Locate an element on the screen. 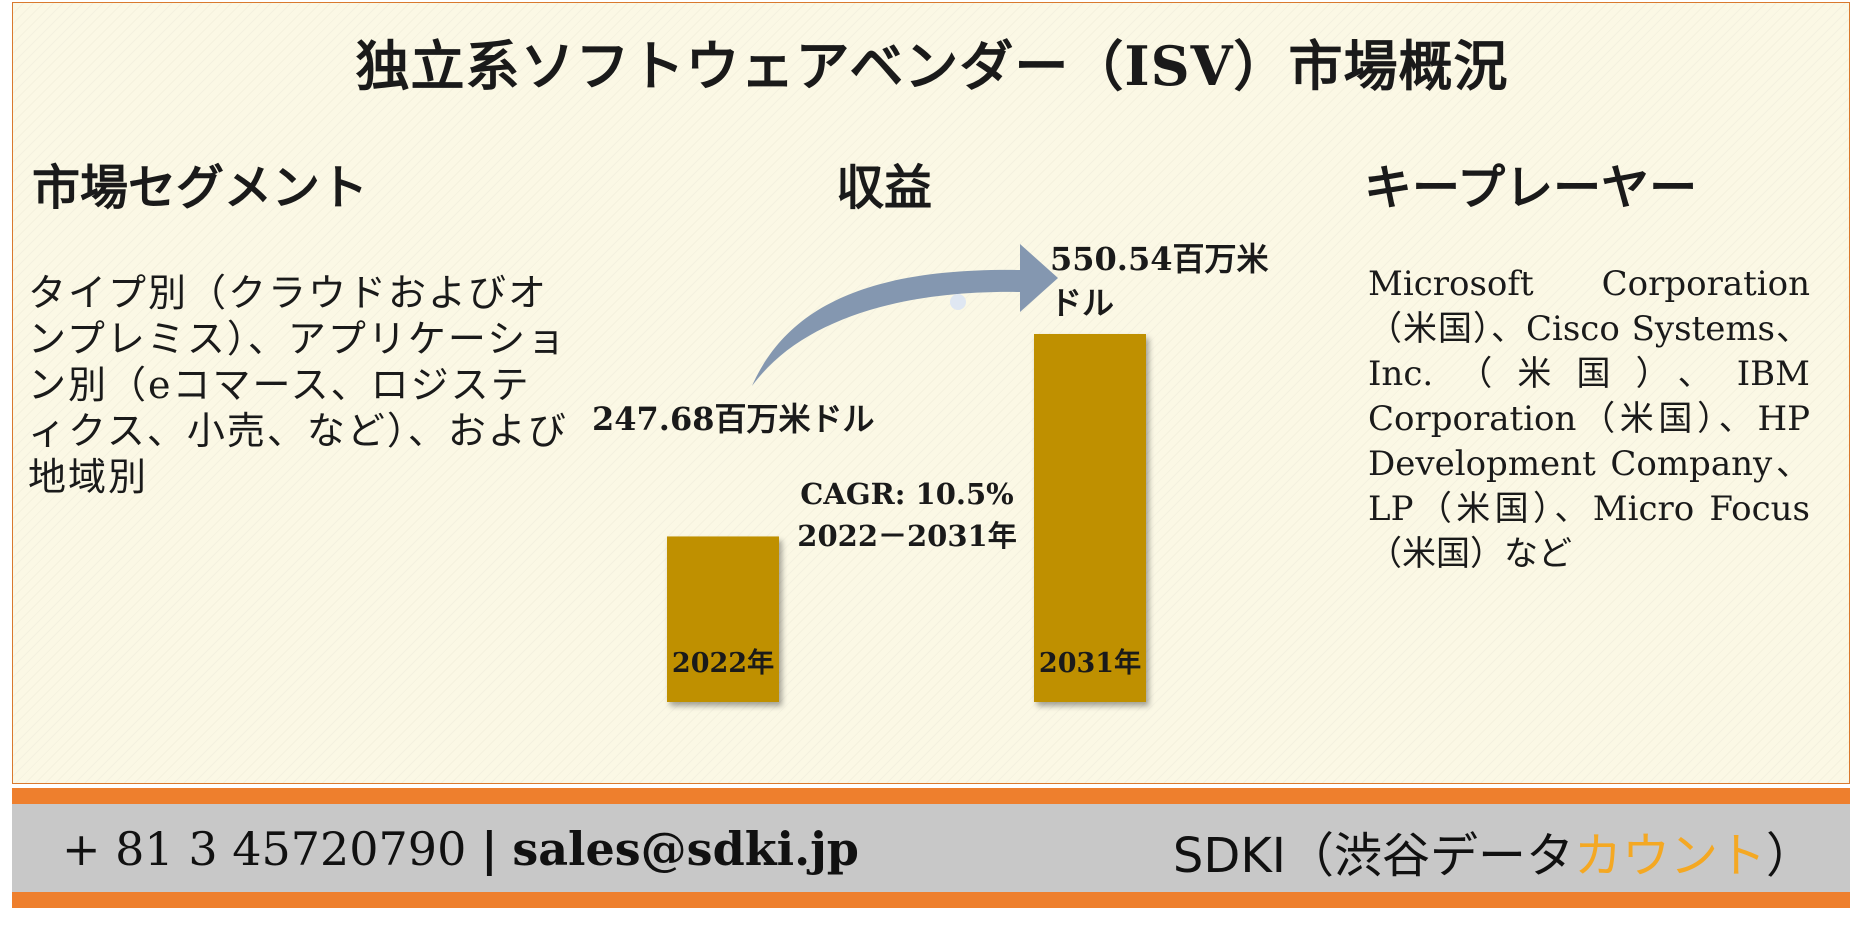 This screenshot has height=926, width=1864. email-address: sales@sdki.jp is located at coordinates (685, 849).